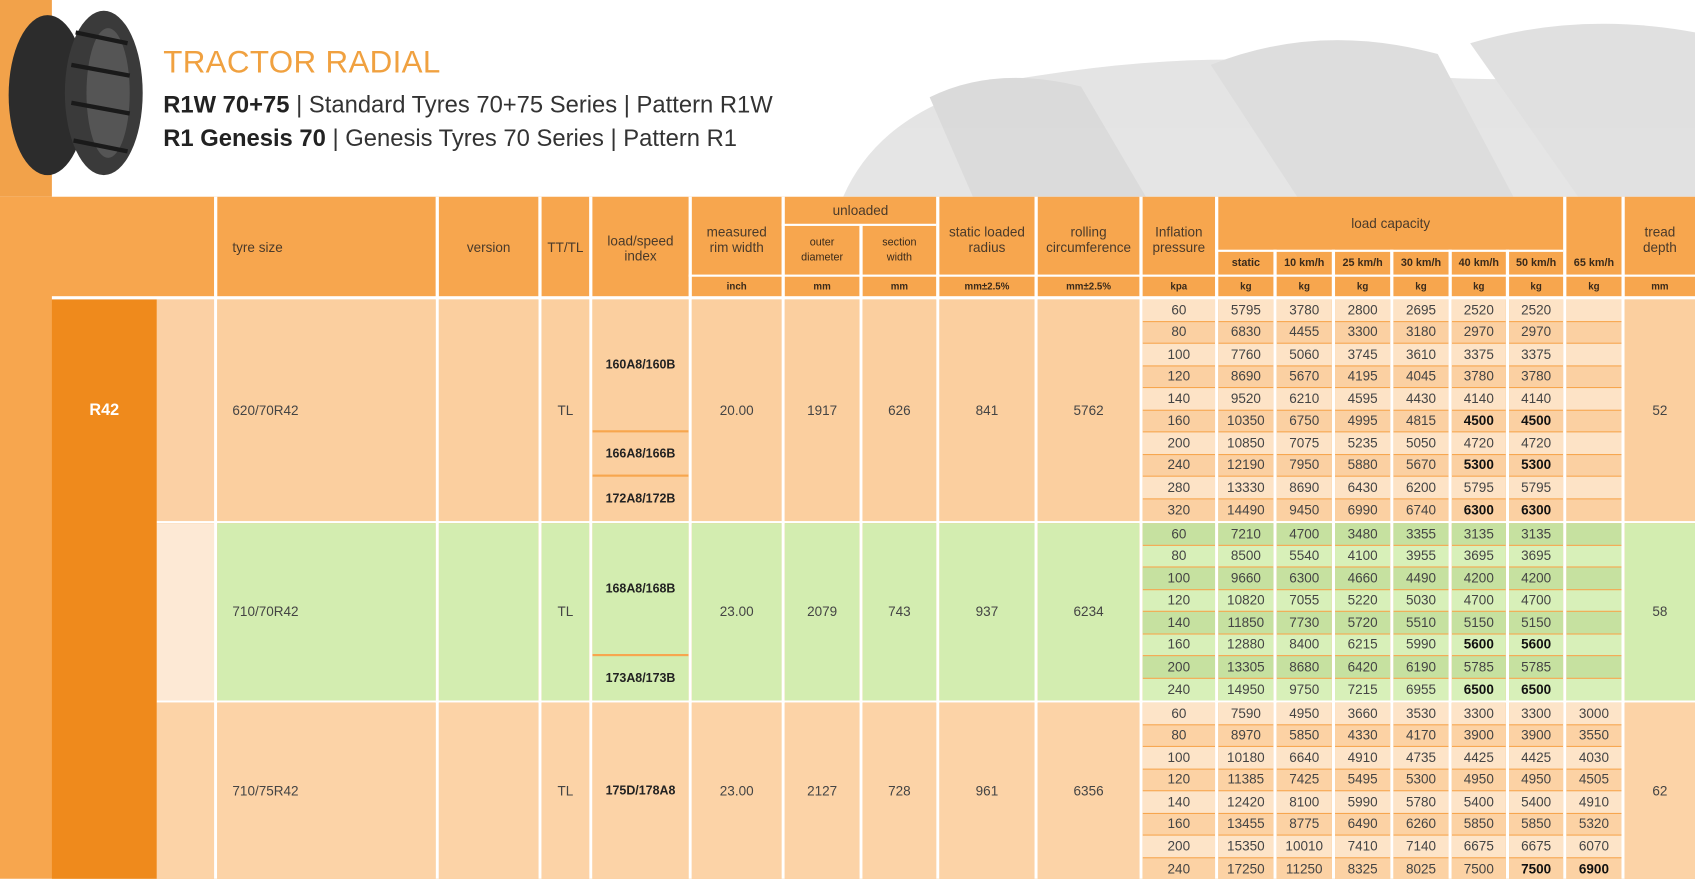  What do you see at coordinates (1421, 735) in the screenshot?
I see `load-value: 4170` at bounding box center [1421, 735].